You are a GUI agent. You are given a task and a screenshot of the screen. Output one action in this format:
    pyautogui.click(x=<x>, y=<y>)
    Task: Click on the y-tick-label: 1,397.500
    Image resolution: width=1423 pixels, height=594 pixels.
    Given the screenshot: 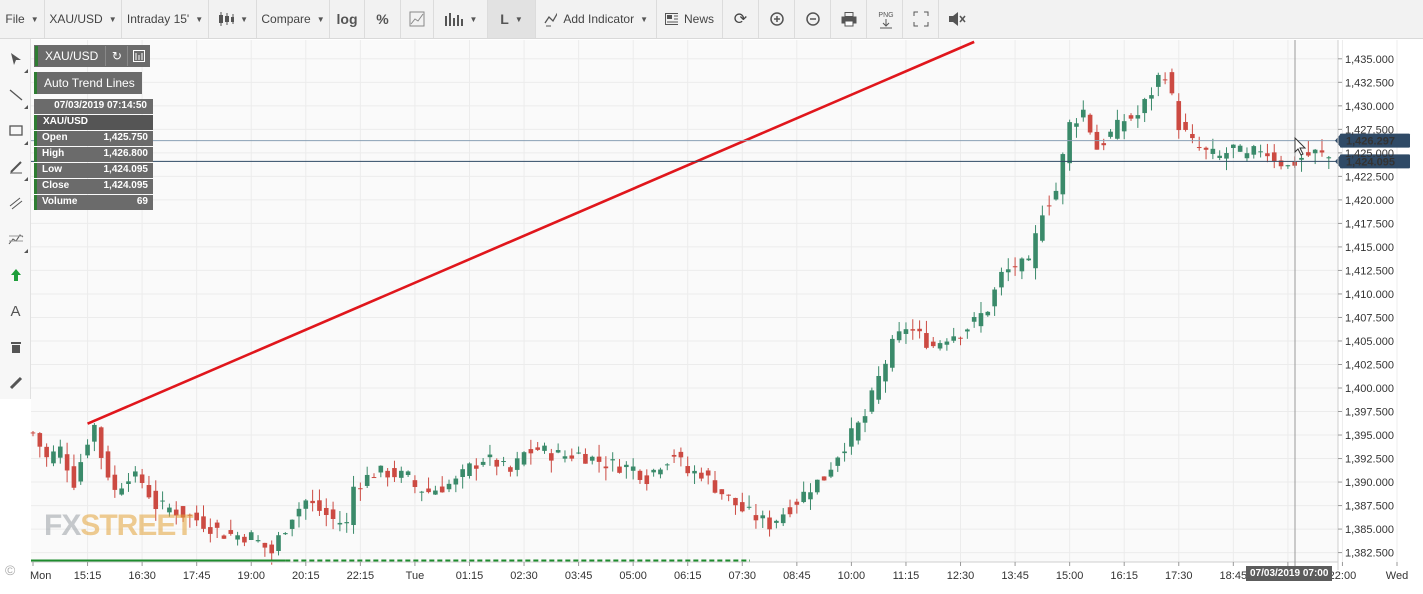 What is the action you would take?
    pyautogui.click(x=1369, y=413)
    